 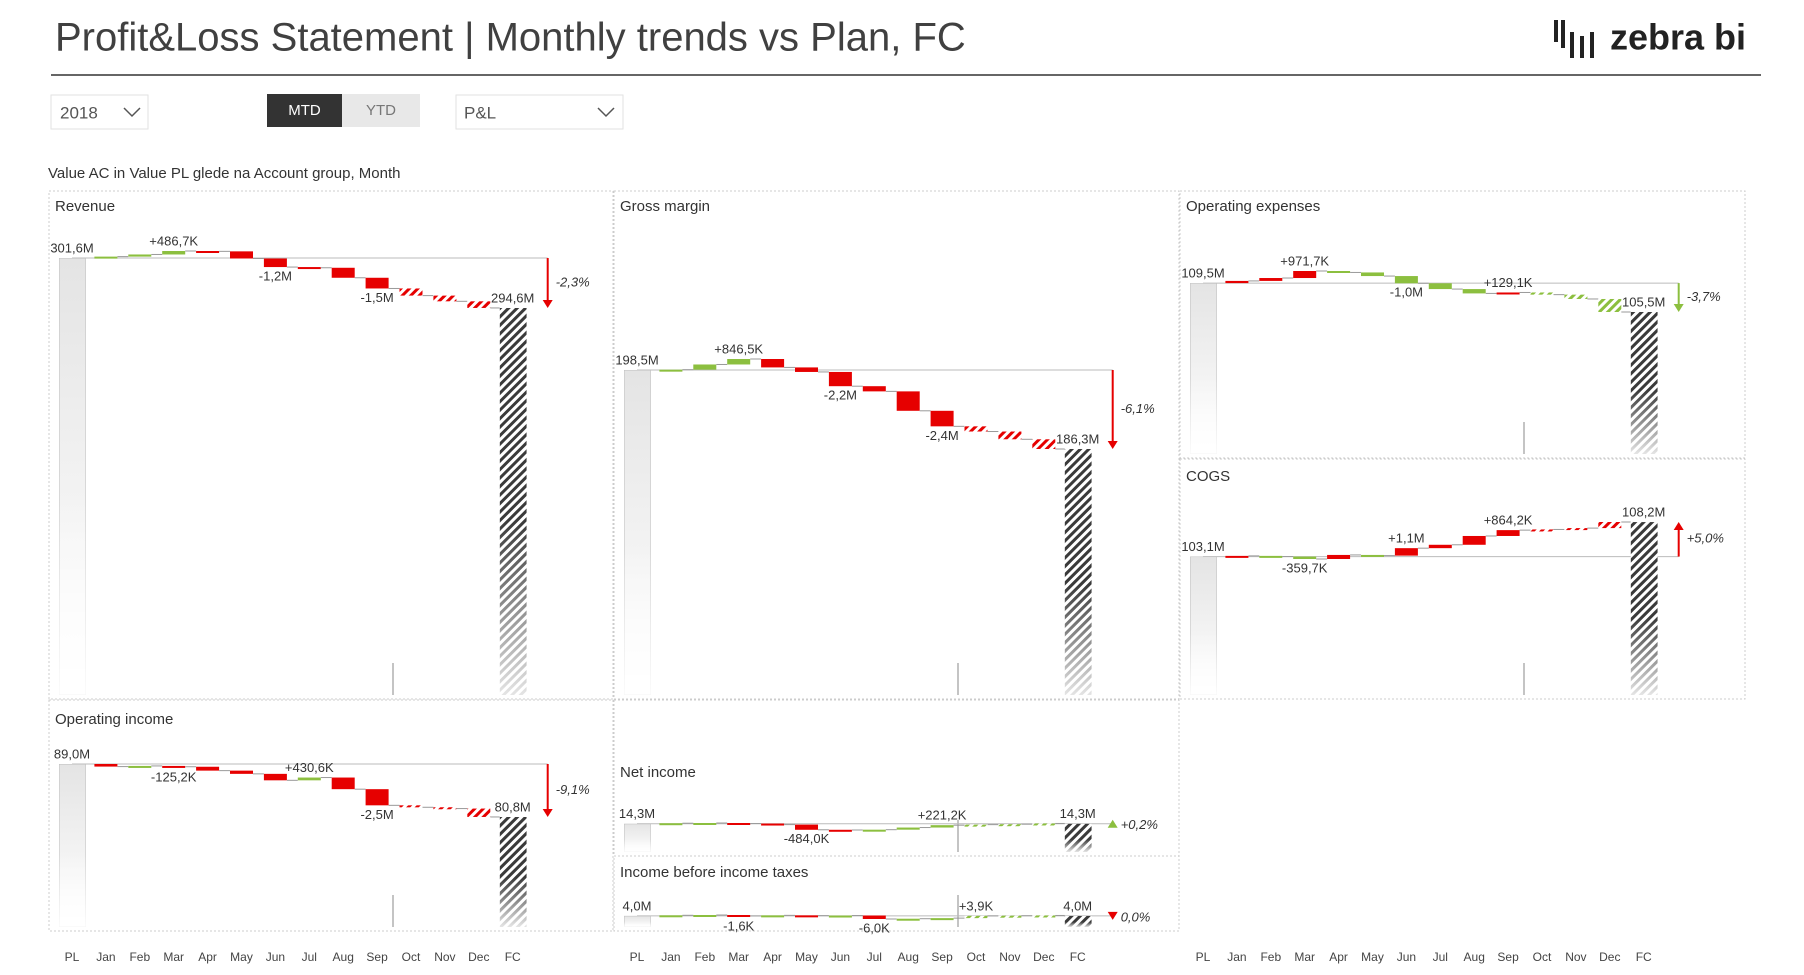 What do you see at coordinates (72, 753) in the screenshot?
I see `start-label: 89,0M` at bounding box center [72, 753].